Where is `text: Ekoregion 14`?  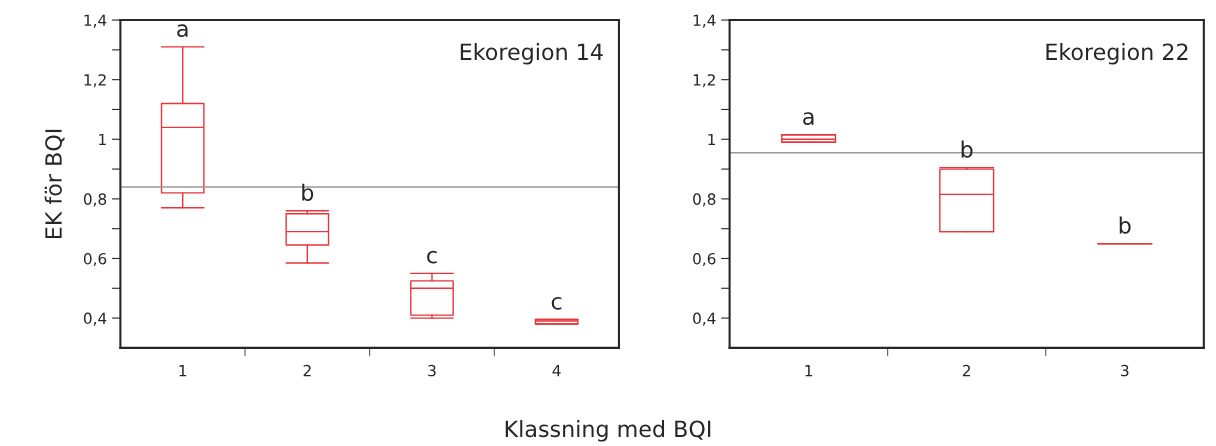
text: Ekoregion 14 is located at coordinates (531, 54).